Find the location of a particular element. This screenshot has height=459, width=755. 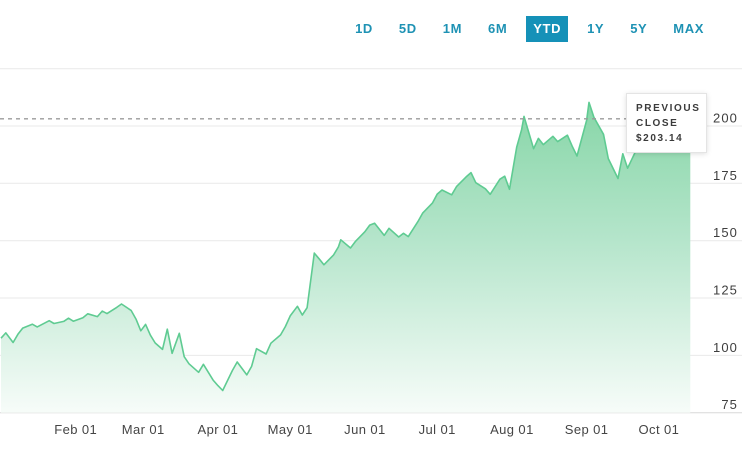

y-axis-label: 100 is located at coordinates (725, 347).